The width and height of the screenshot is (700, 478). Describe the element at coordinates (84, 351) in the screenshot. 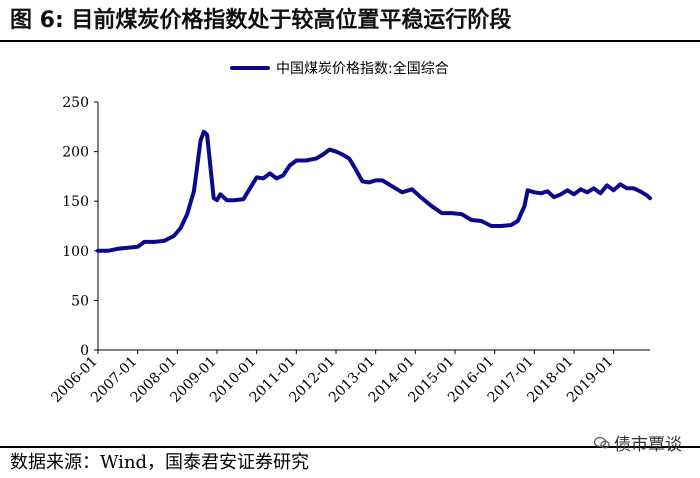

I see `y-tick-label: 0` at that location.